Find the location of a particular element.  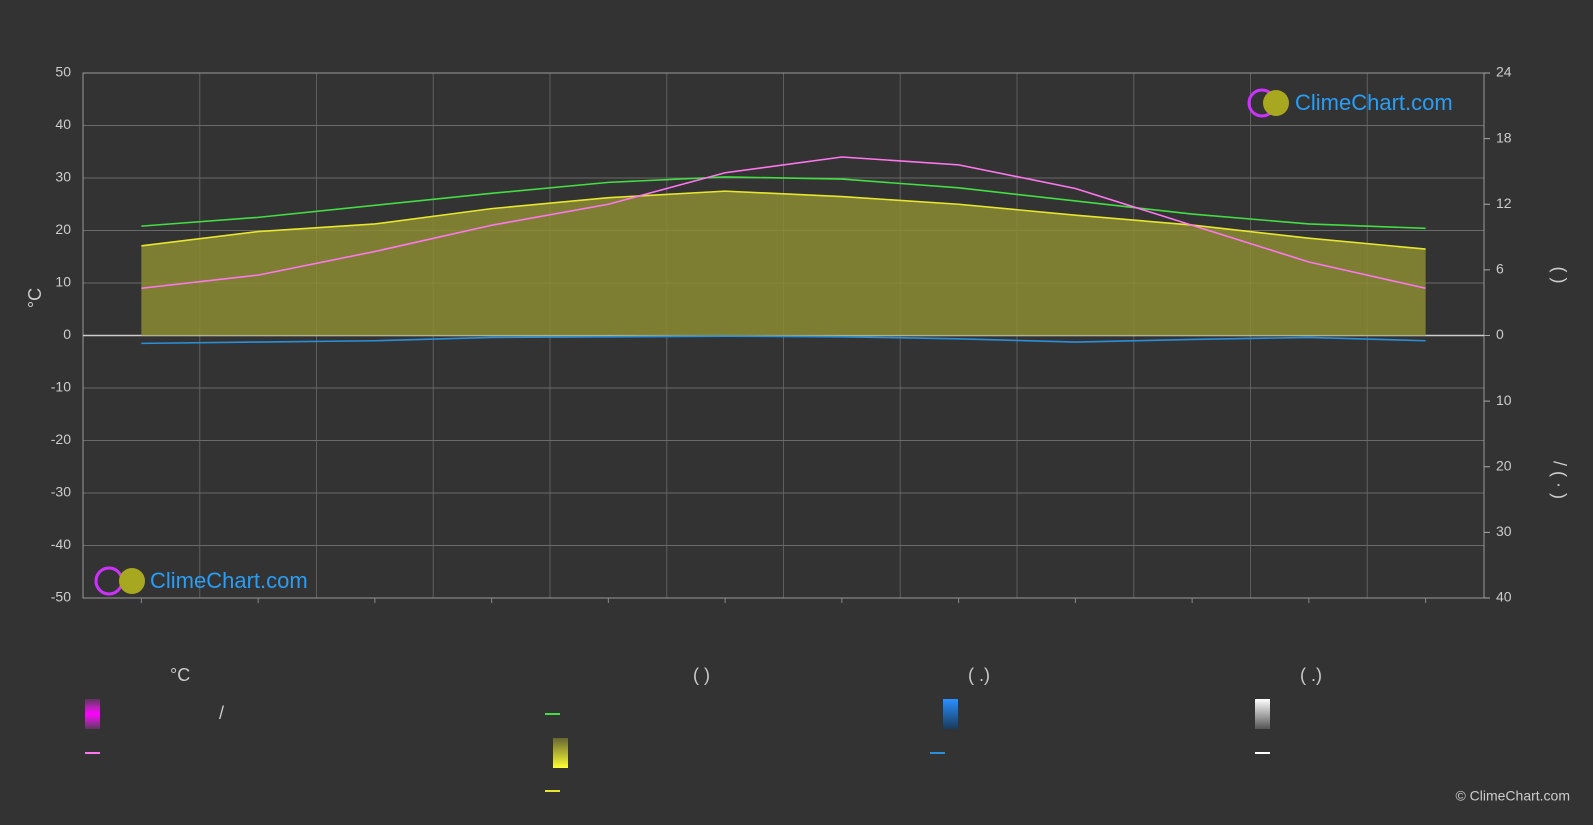

y-tick-label: -10 is located at coordinates (61, 387).